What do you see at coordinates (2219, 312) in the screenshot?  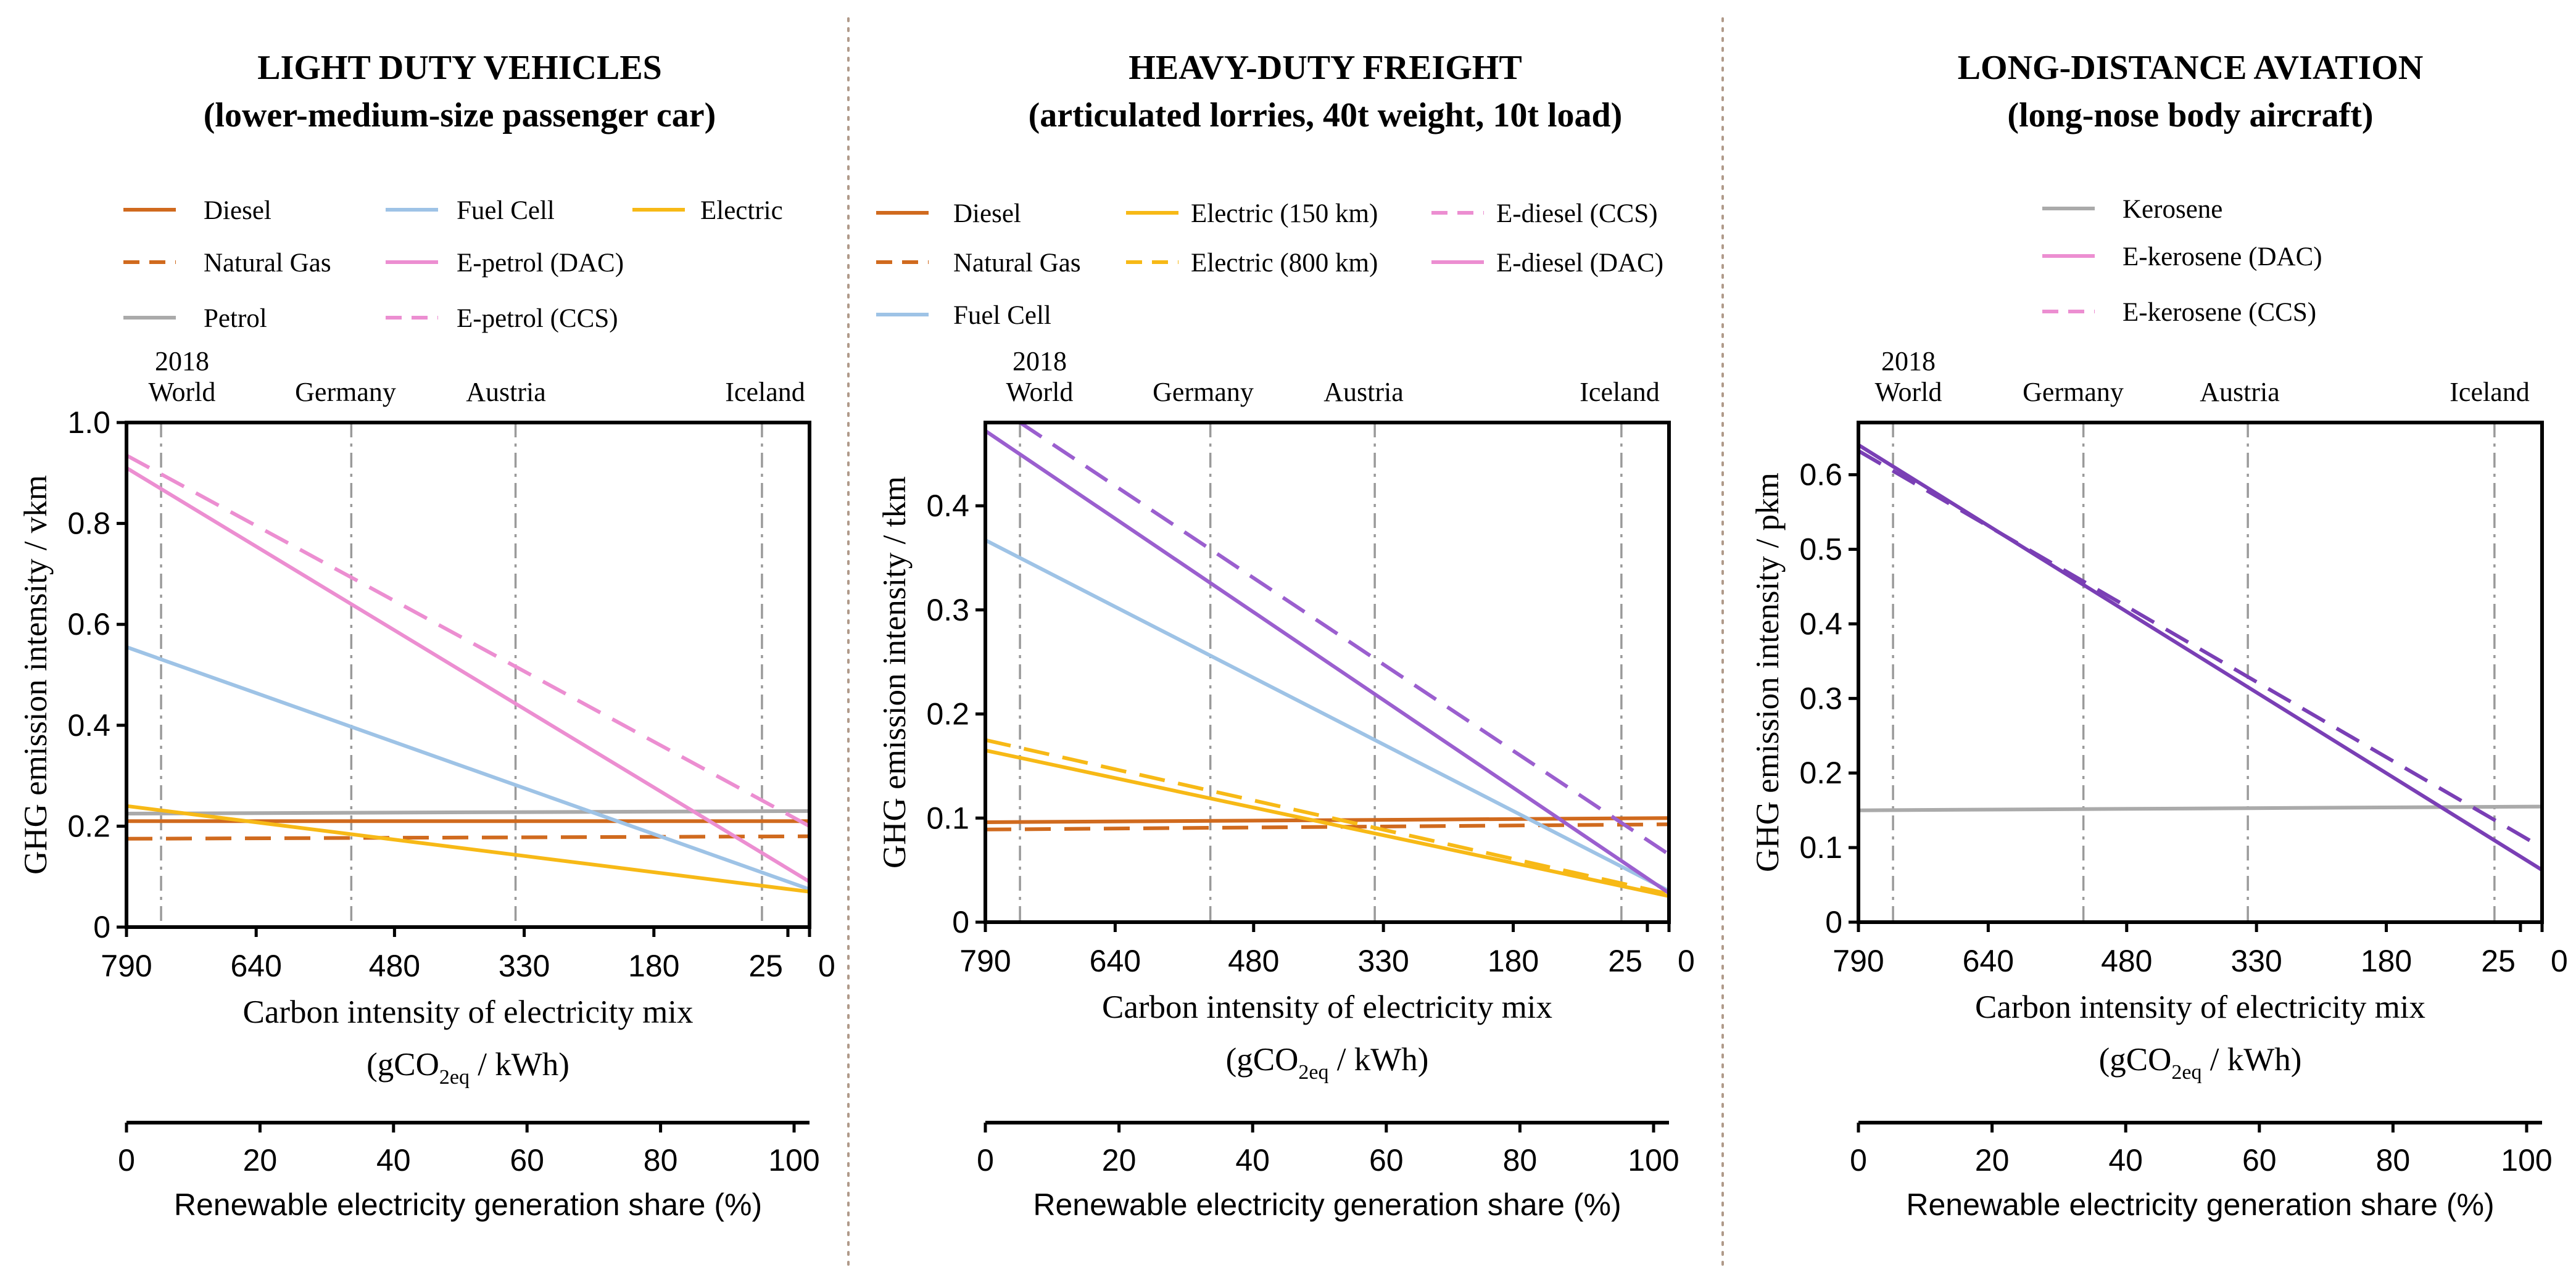 I see `legend-label: E-kerosene (CCS)` at bounding box center [2219, 312].